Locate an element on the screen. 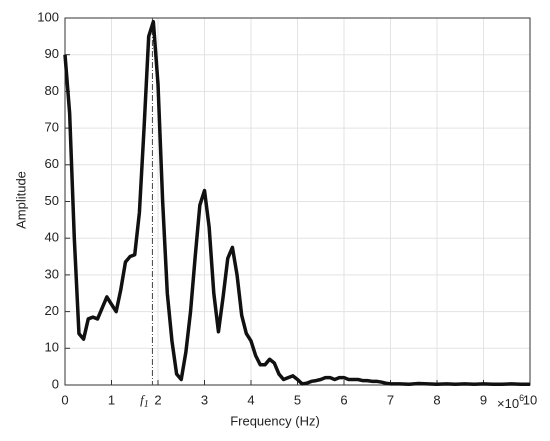 Image resolution: width=550 pixels, height=441 pixels. x-tick-label: 10 is located at coordinates (530, 399).